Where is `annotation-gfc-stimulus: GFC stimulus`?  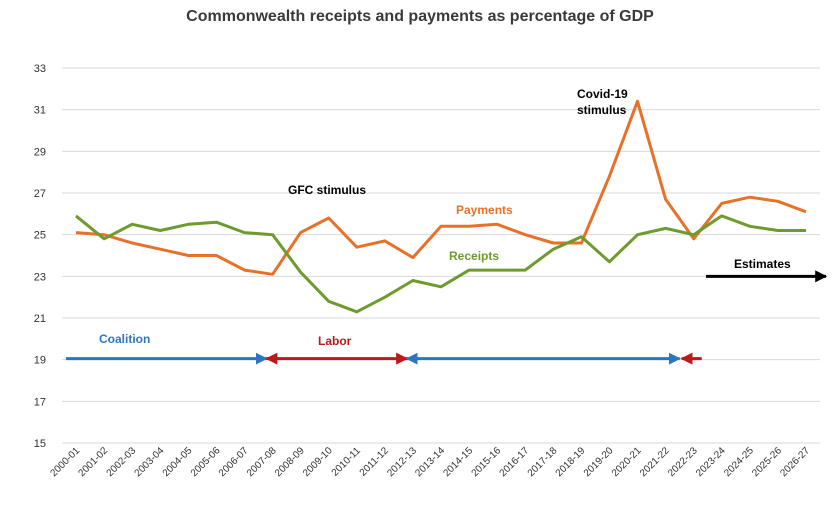
annotation-gfc-stimulus: GFC stimulus is located at coordinates (327, 190).